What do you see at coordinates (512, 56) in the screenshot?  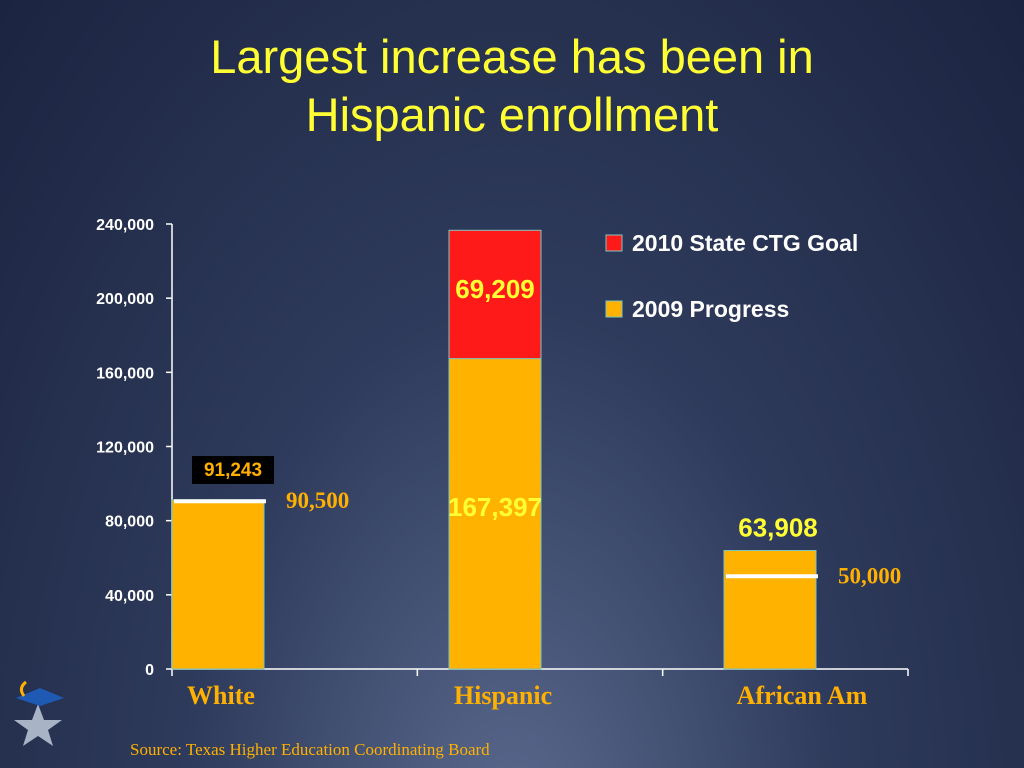 I see `title-line-1: Largest increase has been in` at bounding box center [512, 56].